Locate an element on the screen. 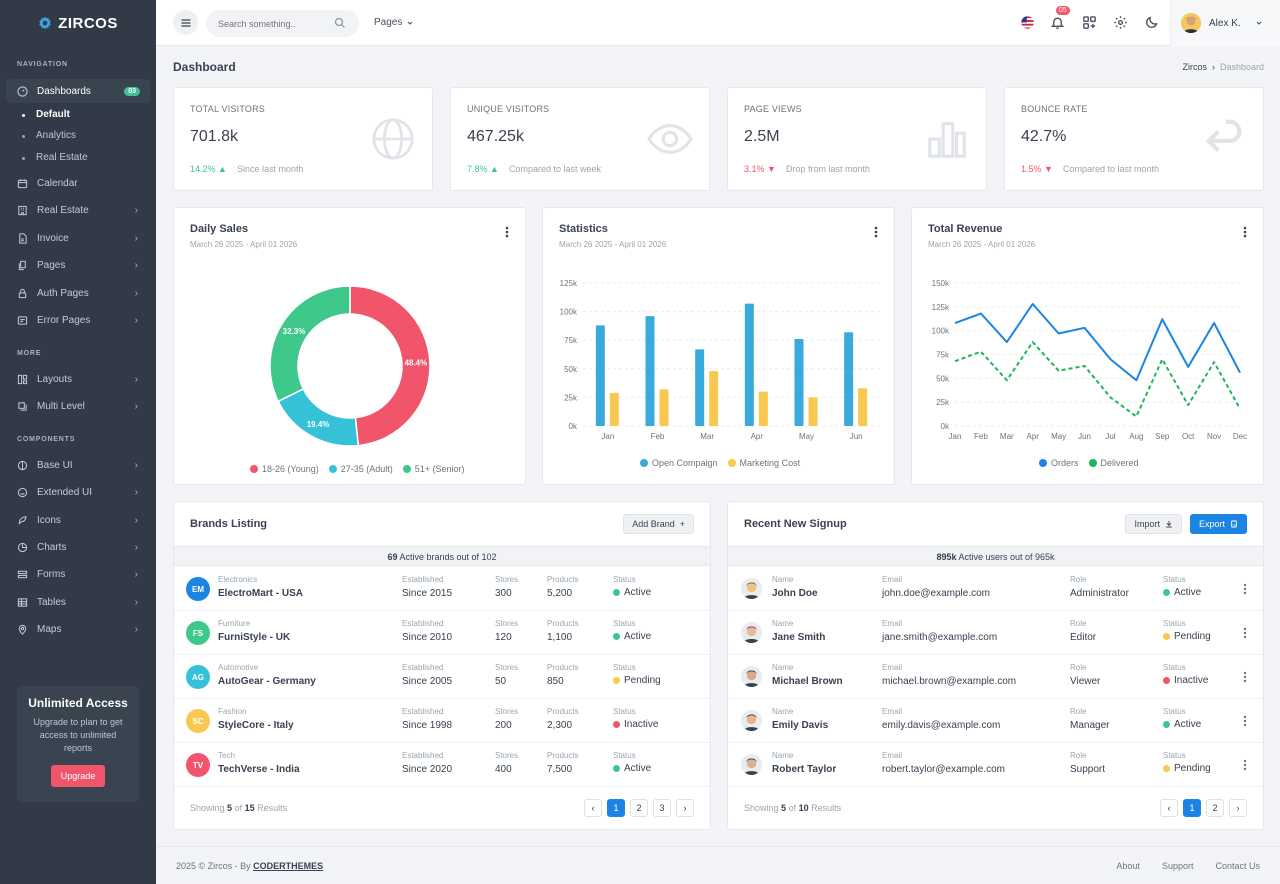  legend-item: Open Compaign is located at coordinates (679, 463).